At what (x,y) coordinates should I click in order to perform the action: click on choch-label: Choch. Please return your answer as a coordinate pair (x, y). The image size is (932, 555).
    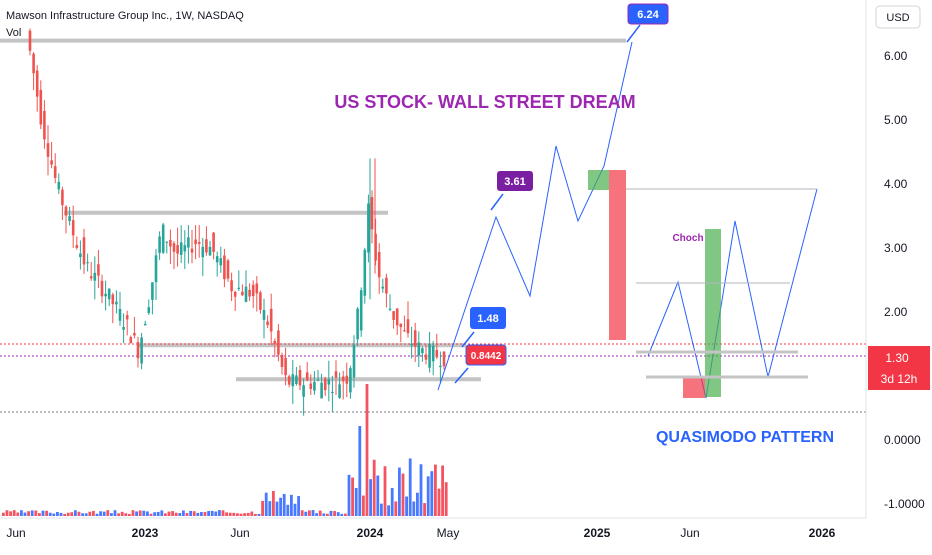
    Looking at the image, I should click on (687, 238).